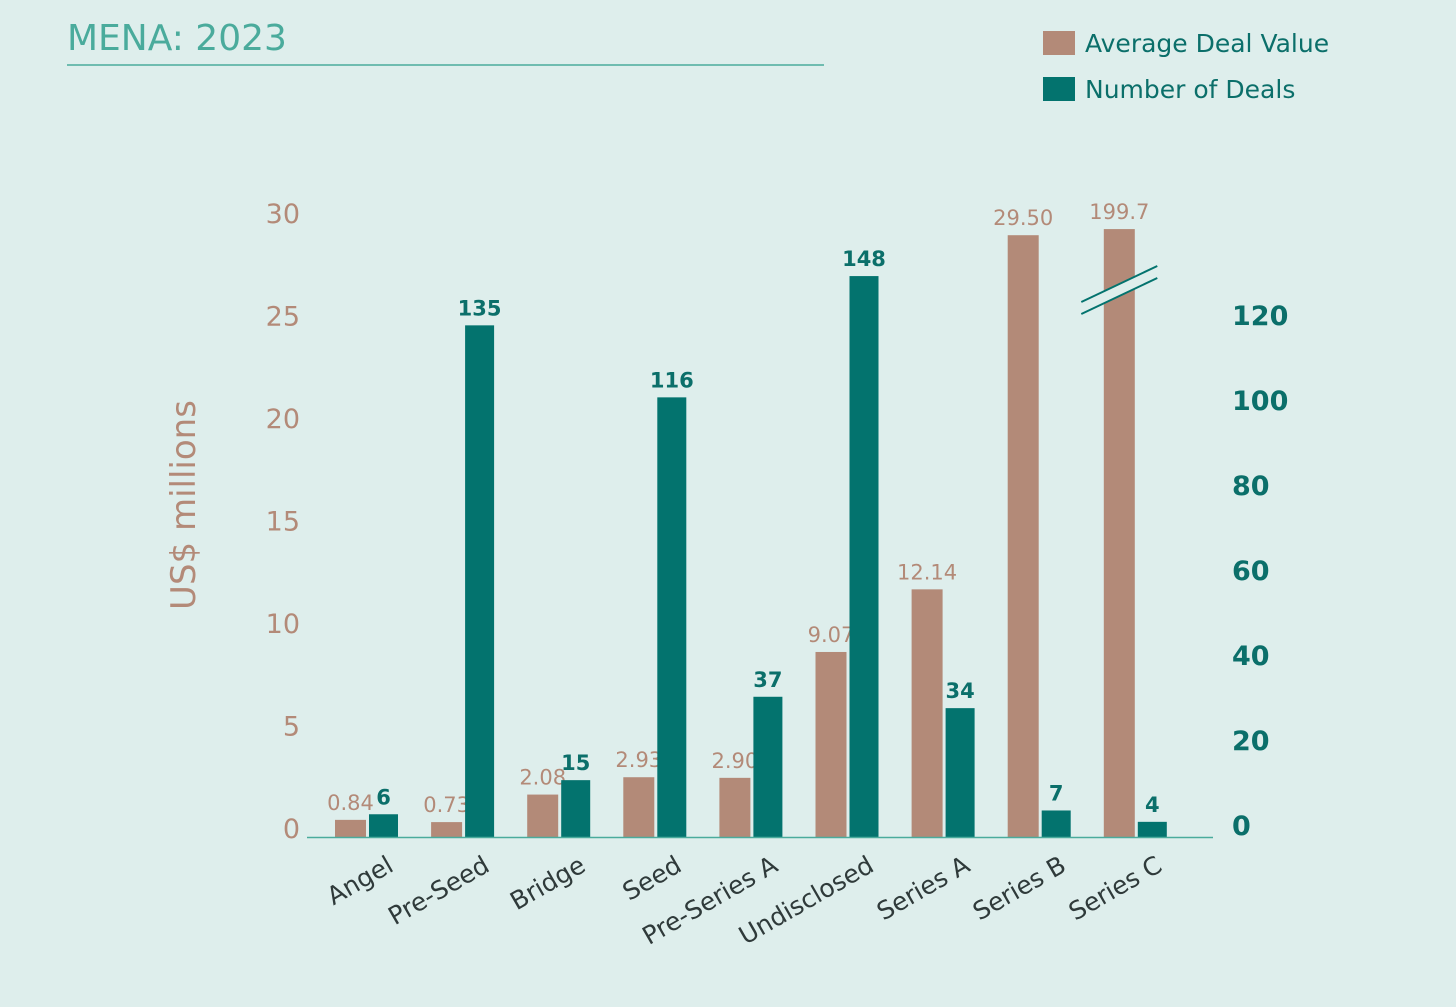 The height and width of the screenshot is (1007, 1456). What do you see at coordinates (927, 572) in the screenshot?
I see `data-label-avg: 12.14` at bounding box center [927, 572].